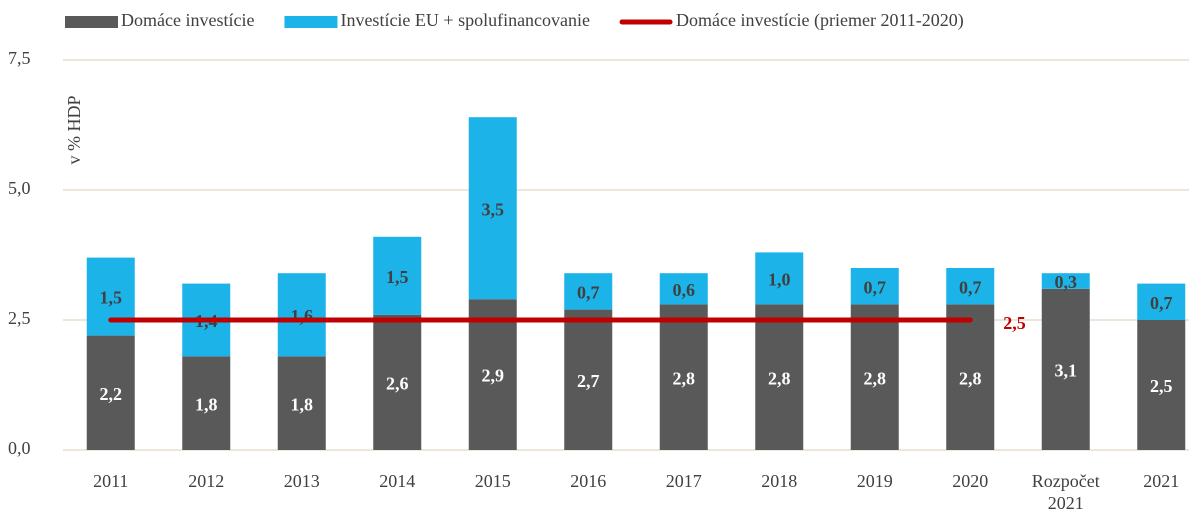 The height and width of the screenshot is (516, 1189). I want to click on x-tick-label: 2011, so click(111, 481).